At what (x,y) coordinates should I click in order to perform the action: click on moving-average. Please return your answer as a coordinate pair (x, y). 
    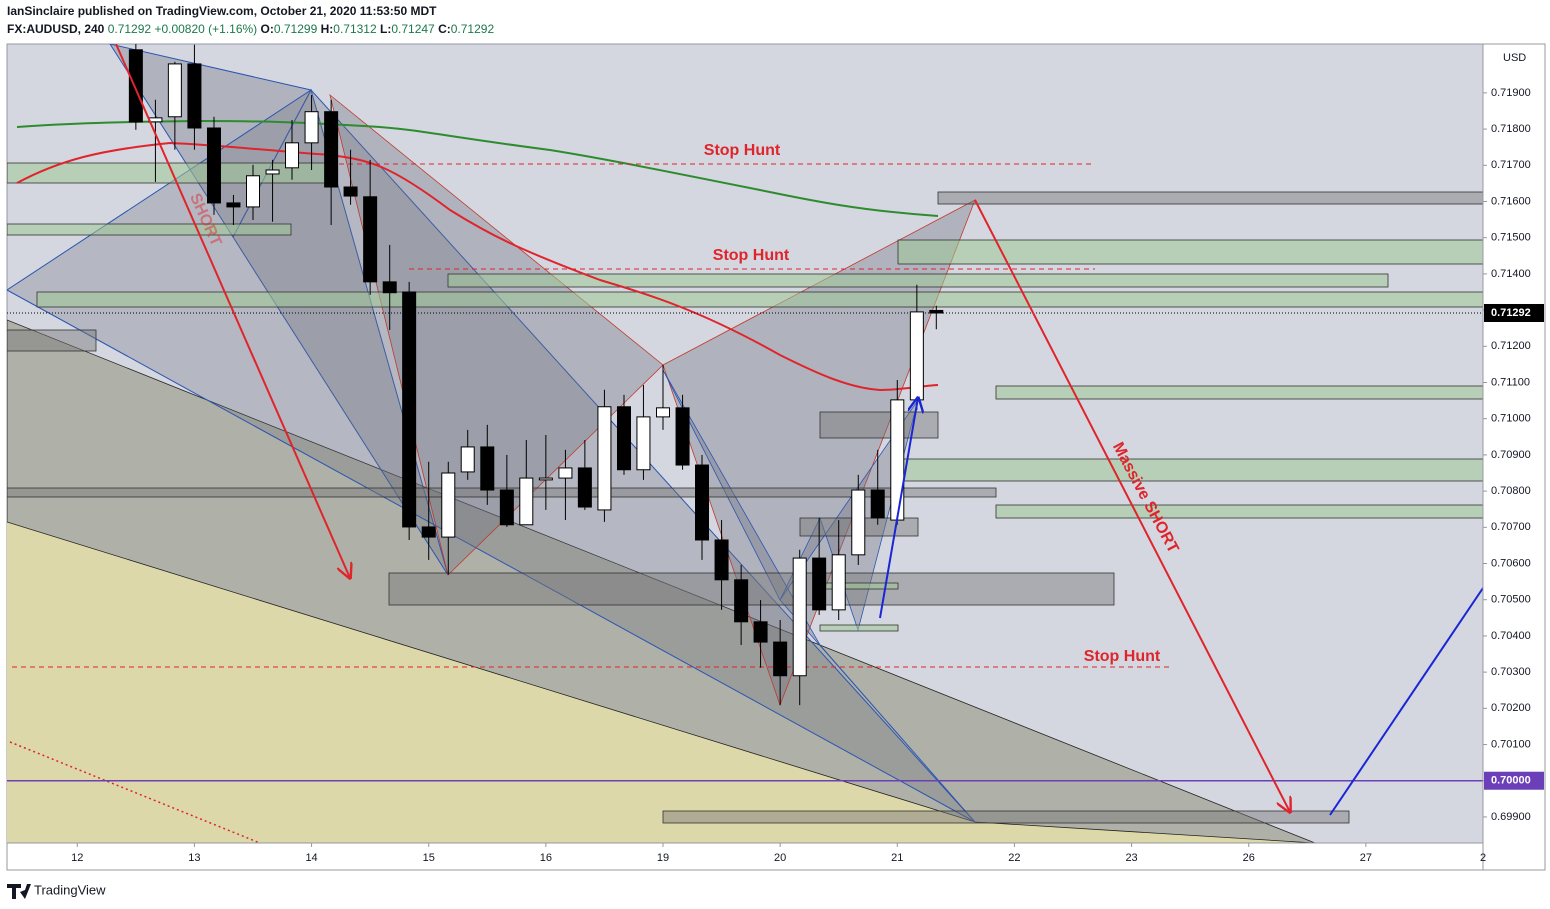
    Looking at the image, I should click on (477, 168).